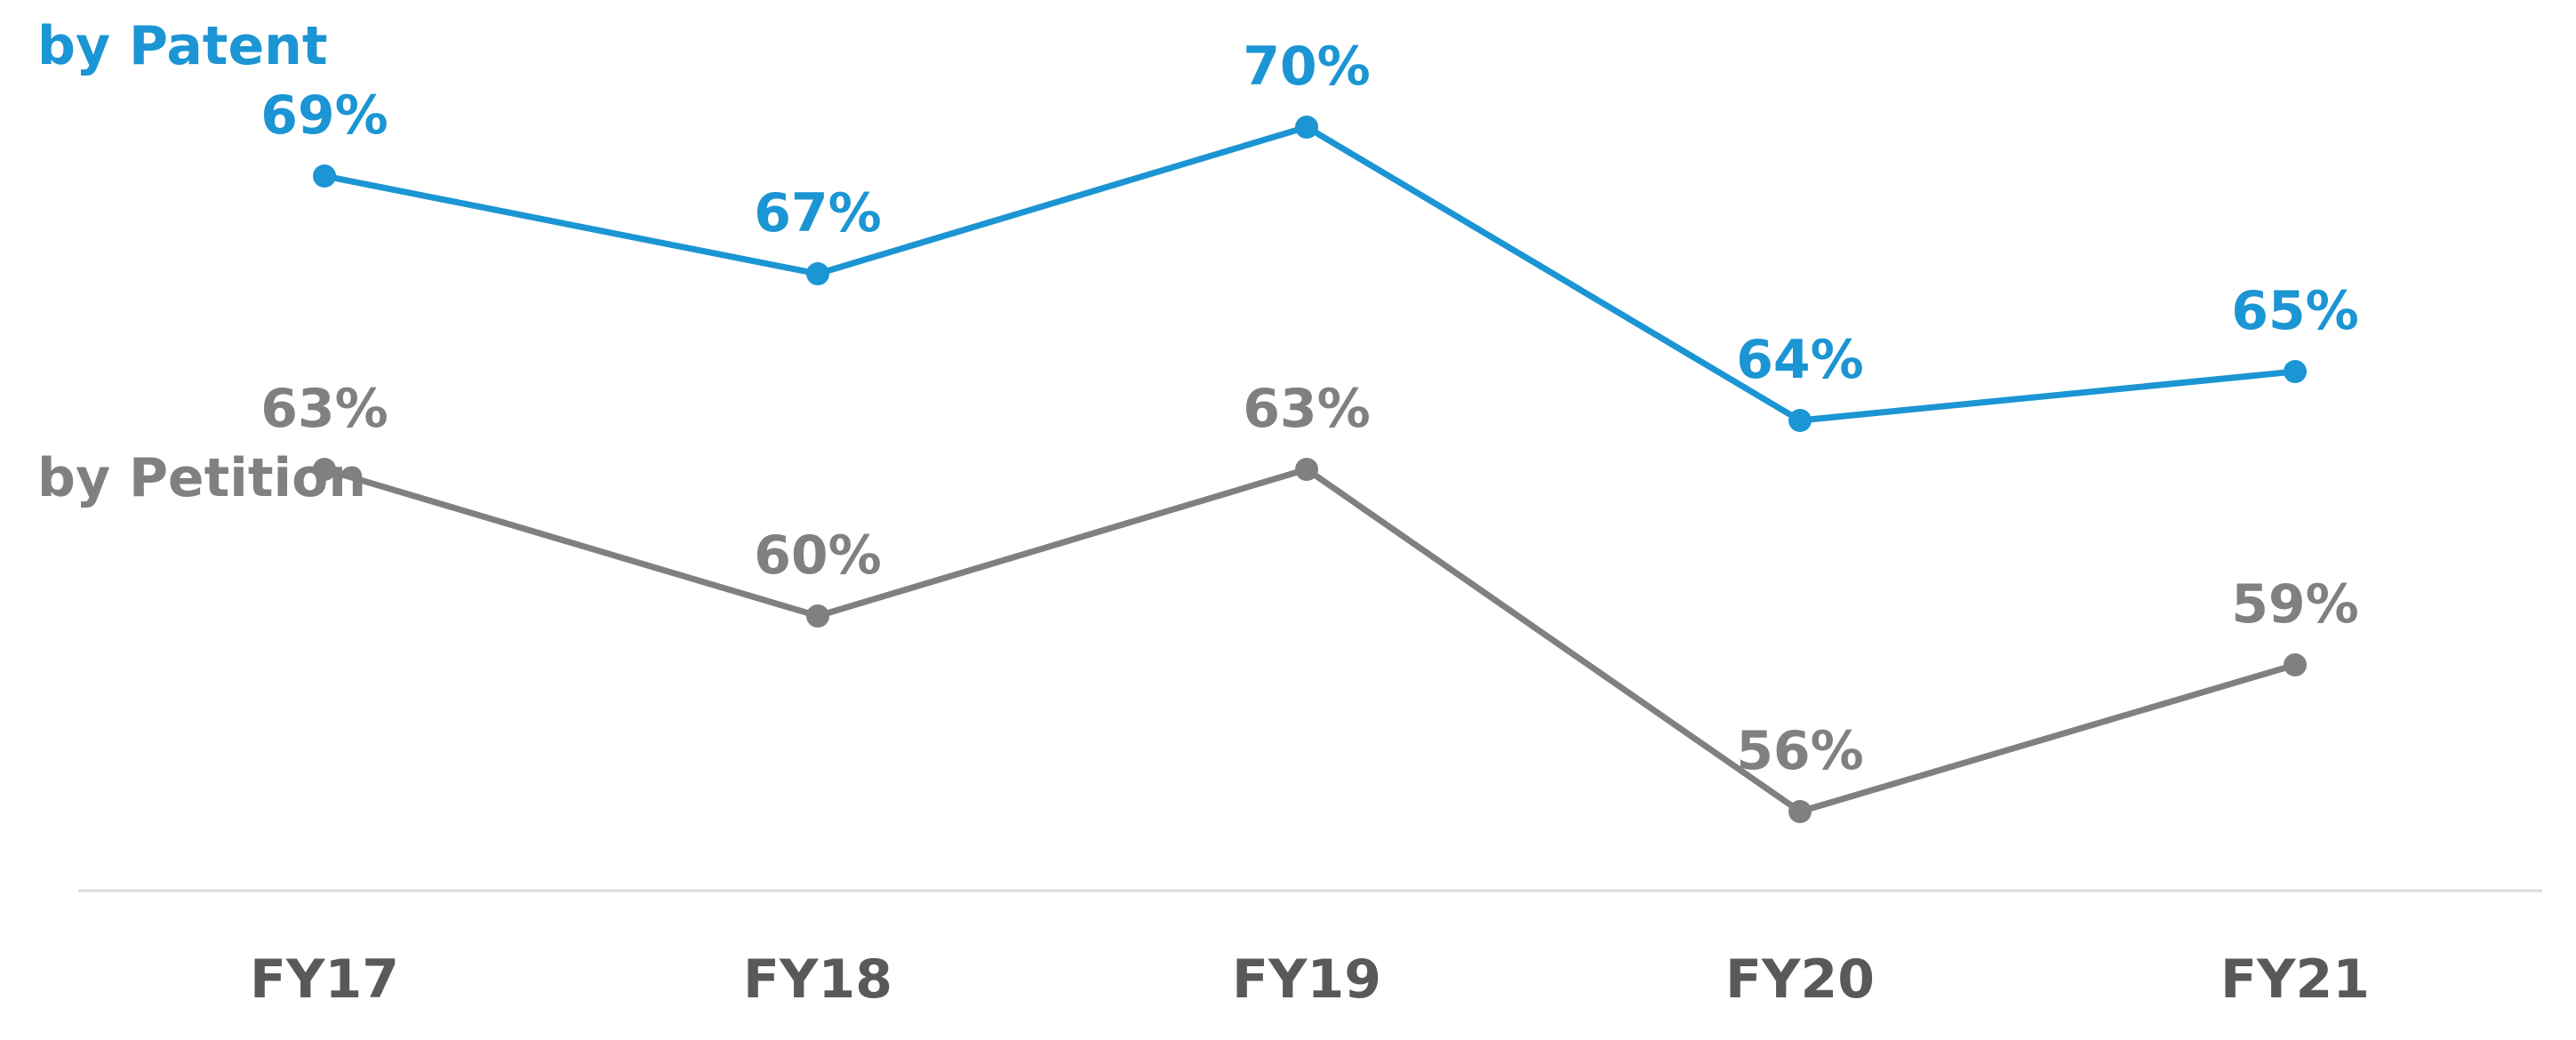  Describe the element at coordinates (2295, 664) in the screenshot. I see `data-point-petition-FY21` at that location.